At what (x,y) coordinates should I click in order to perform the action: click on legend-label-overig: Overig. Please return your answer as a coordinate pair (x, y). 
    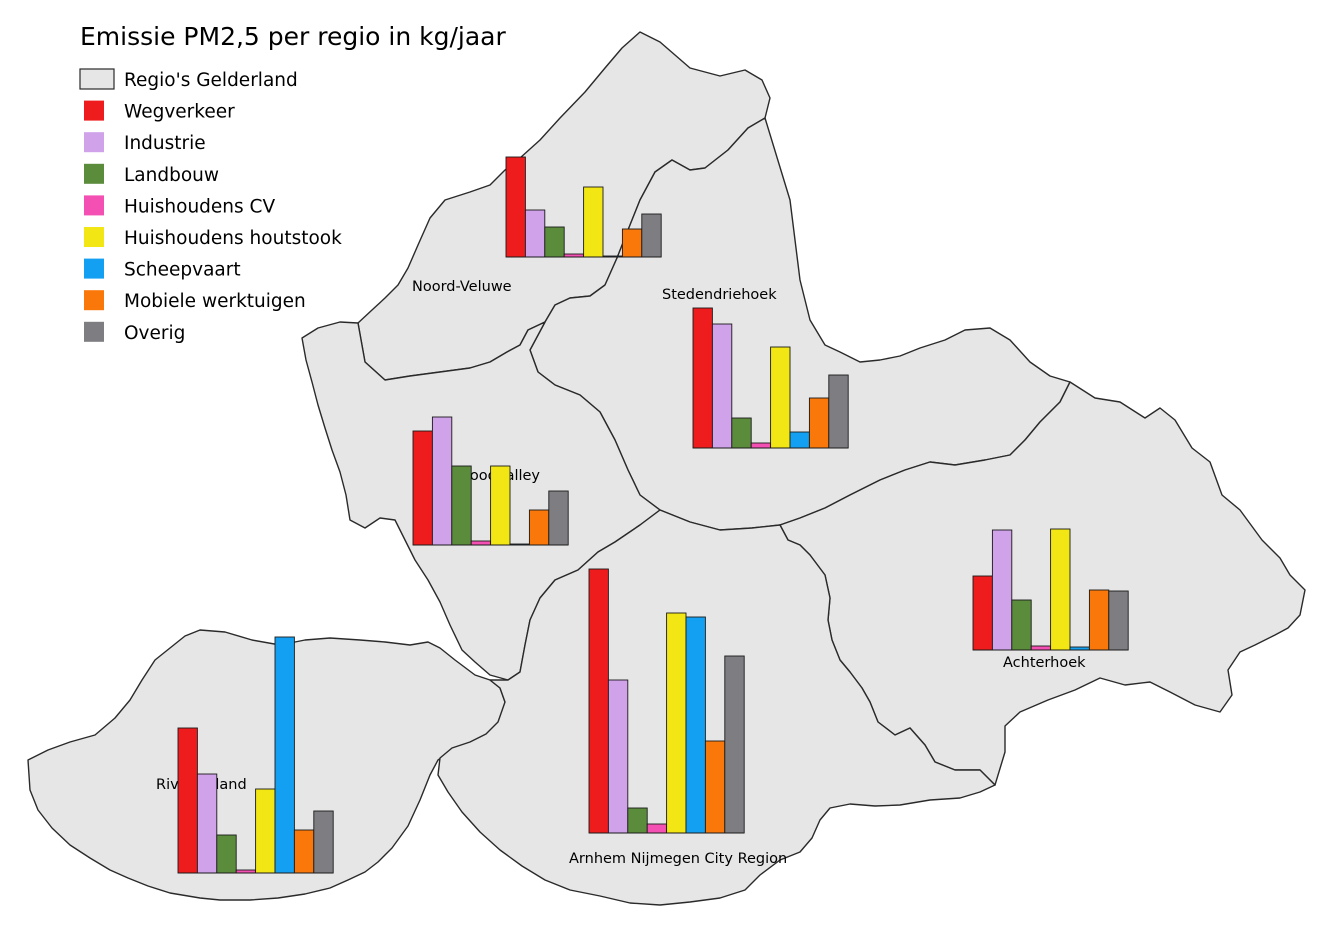
    Looking at the image, I should click on (154, 333).